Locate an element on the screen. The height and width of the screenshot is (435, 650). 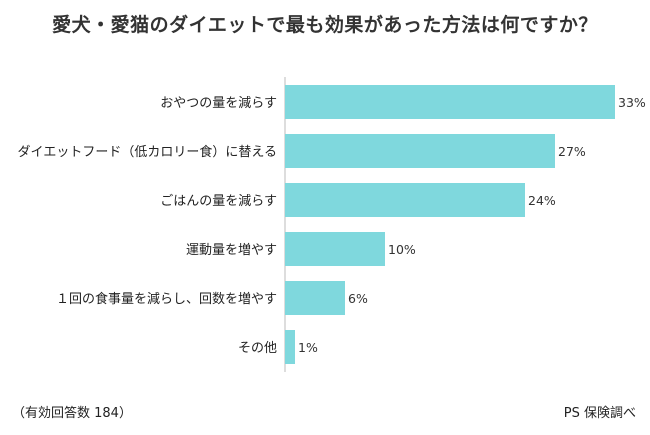
value-label-0: 33% is located at coordinates (632, 102).